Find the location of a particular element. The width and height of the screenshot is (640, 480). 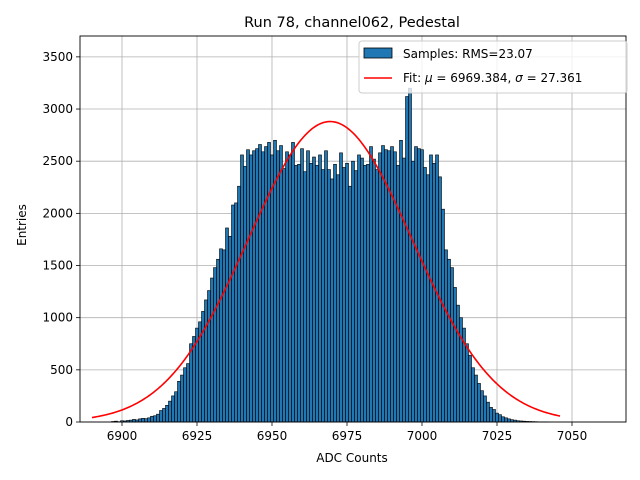

x-tick-label: 7050 is located at coordinates (572, 436).